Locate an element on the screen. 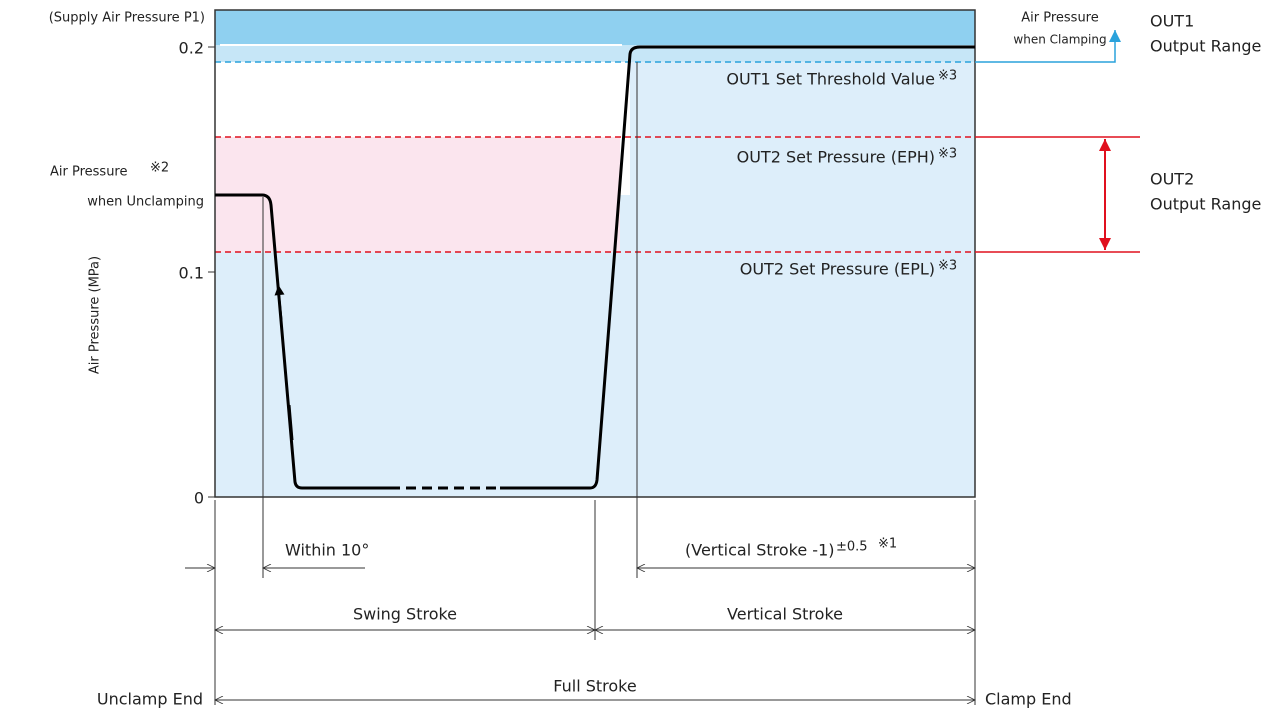  y-label: Air Pressure (MPa) is located at coordinates (95, 315).